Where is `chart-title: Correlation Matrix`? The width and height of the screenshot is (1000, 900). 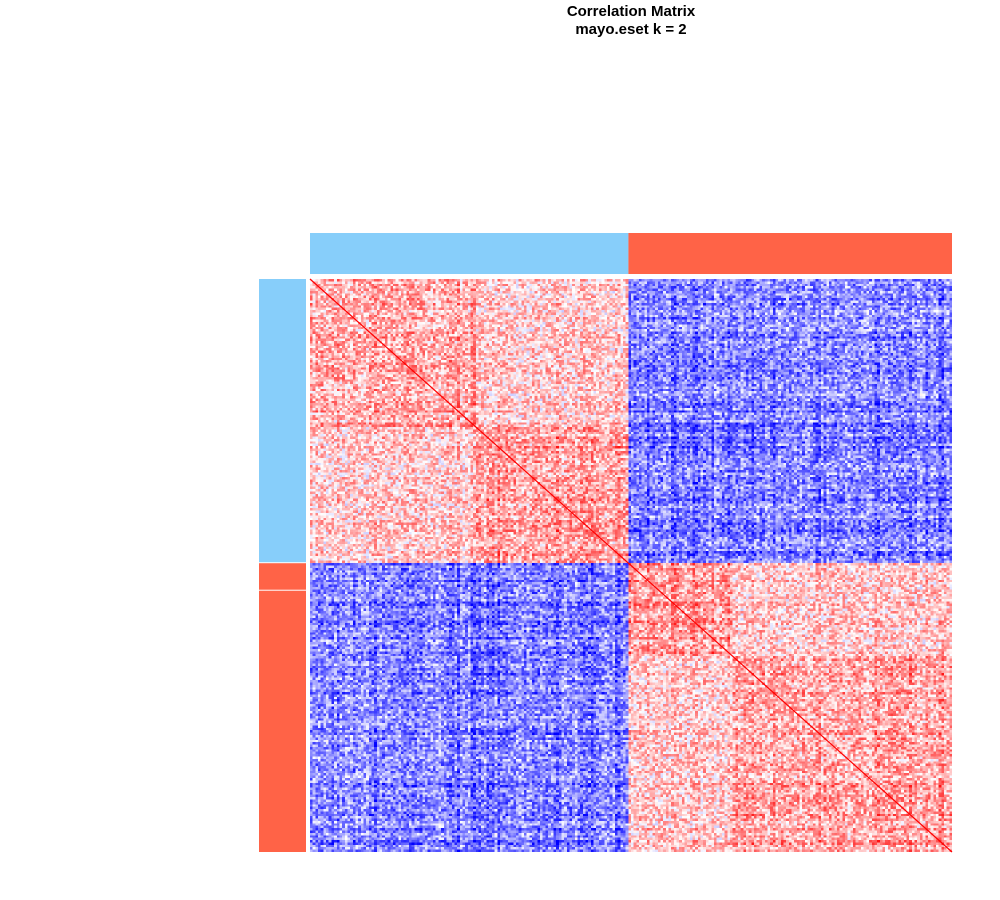 chart-title: Correlation Matrix is located at coordinates (631, 11).